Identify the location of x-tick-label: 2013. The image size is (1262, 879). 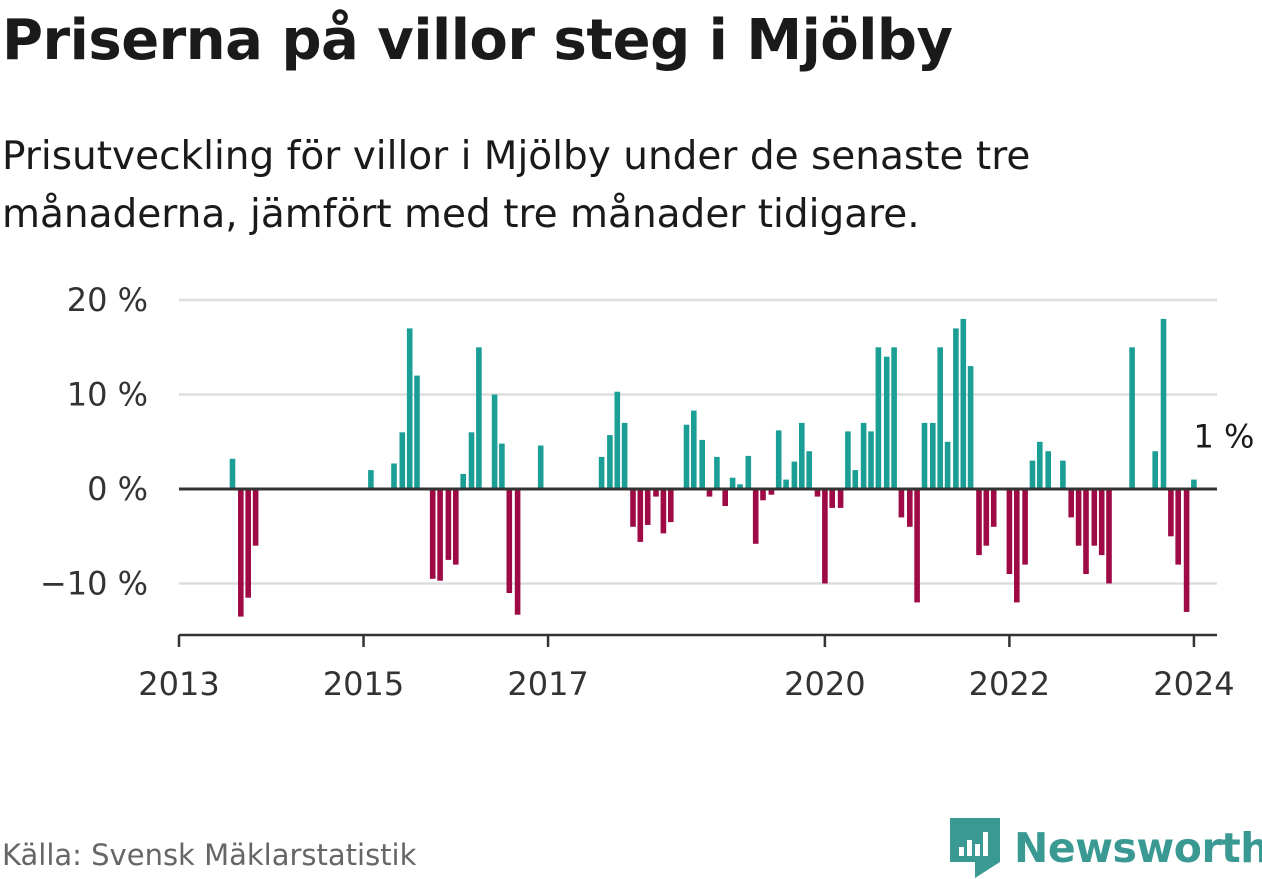
(178, 684).